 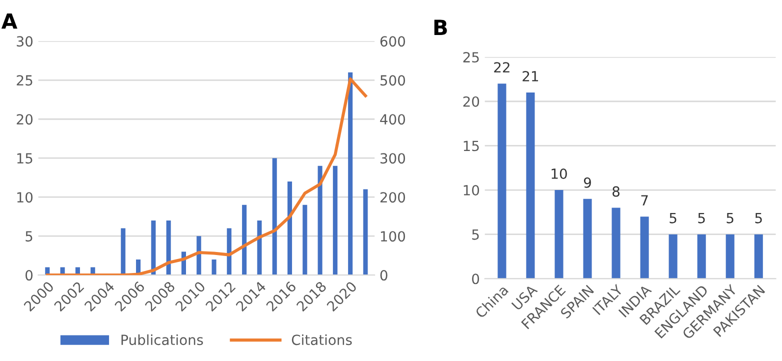 What do you see at coordinates (616, 191) in the screenshot?
I see `data-label: 8` at bounding box center [616, 191].